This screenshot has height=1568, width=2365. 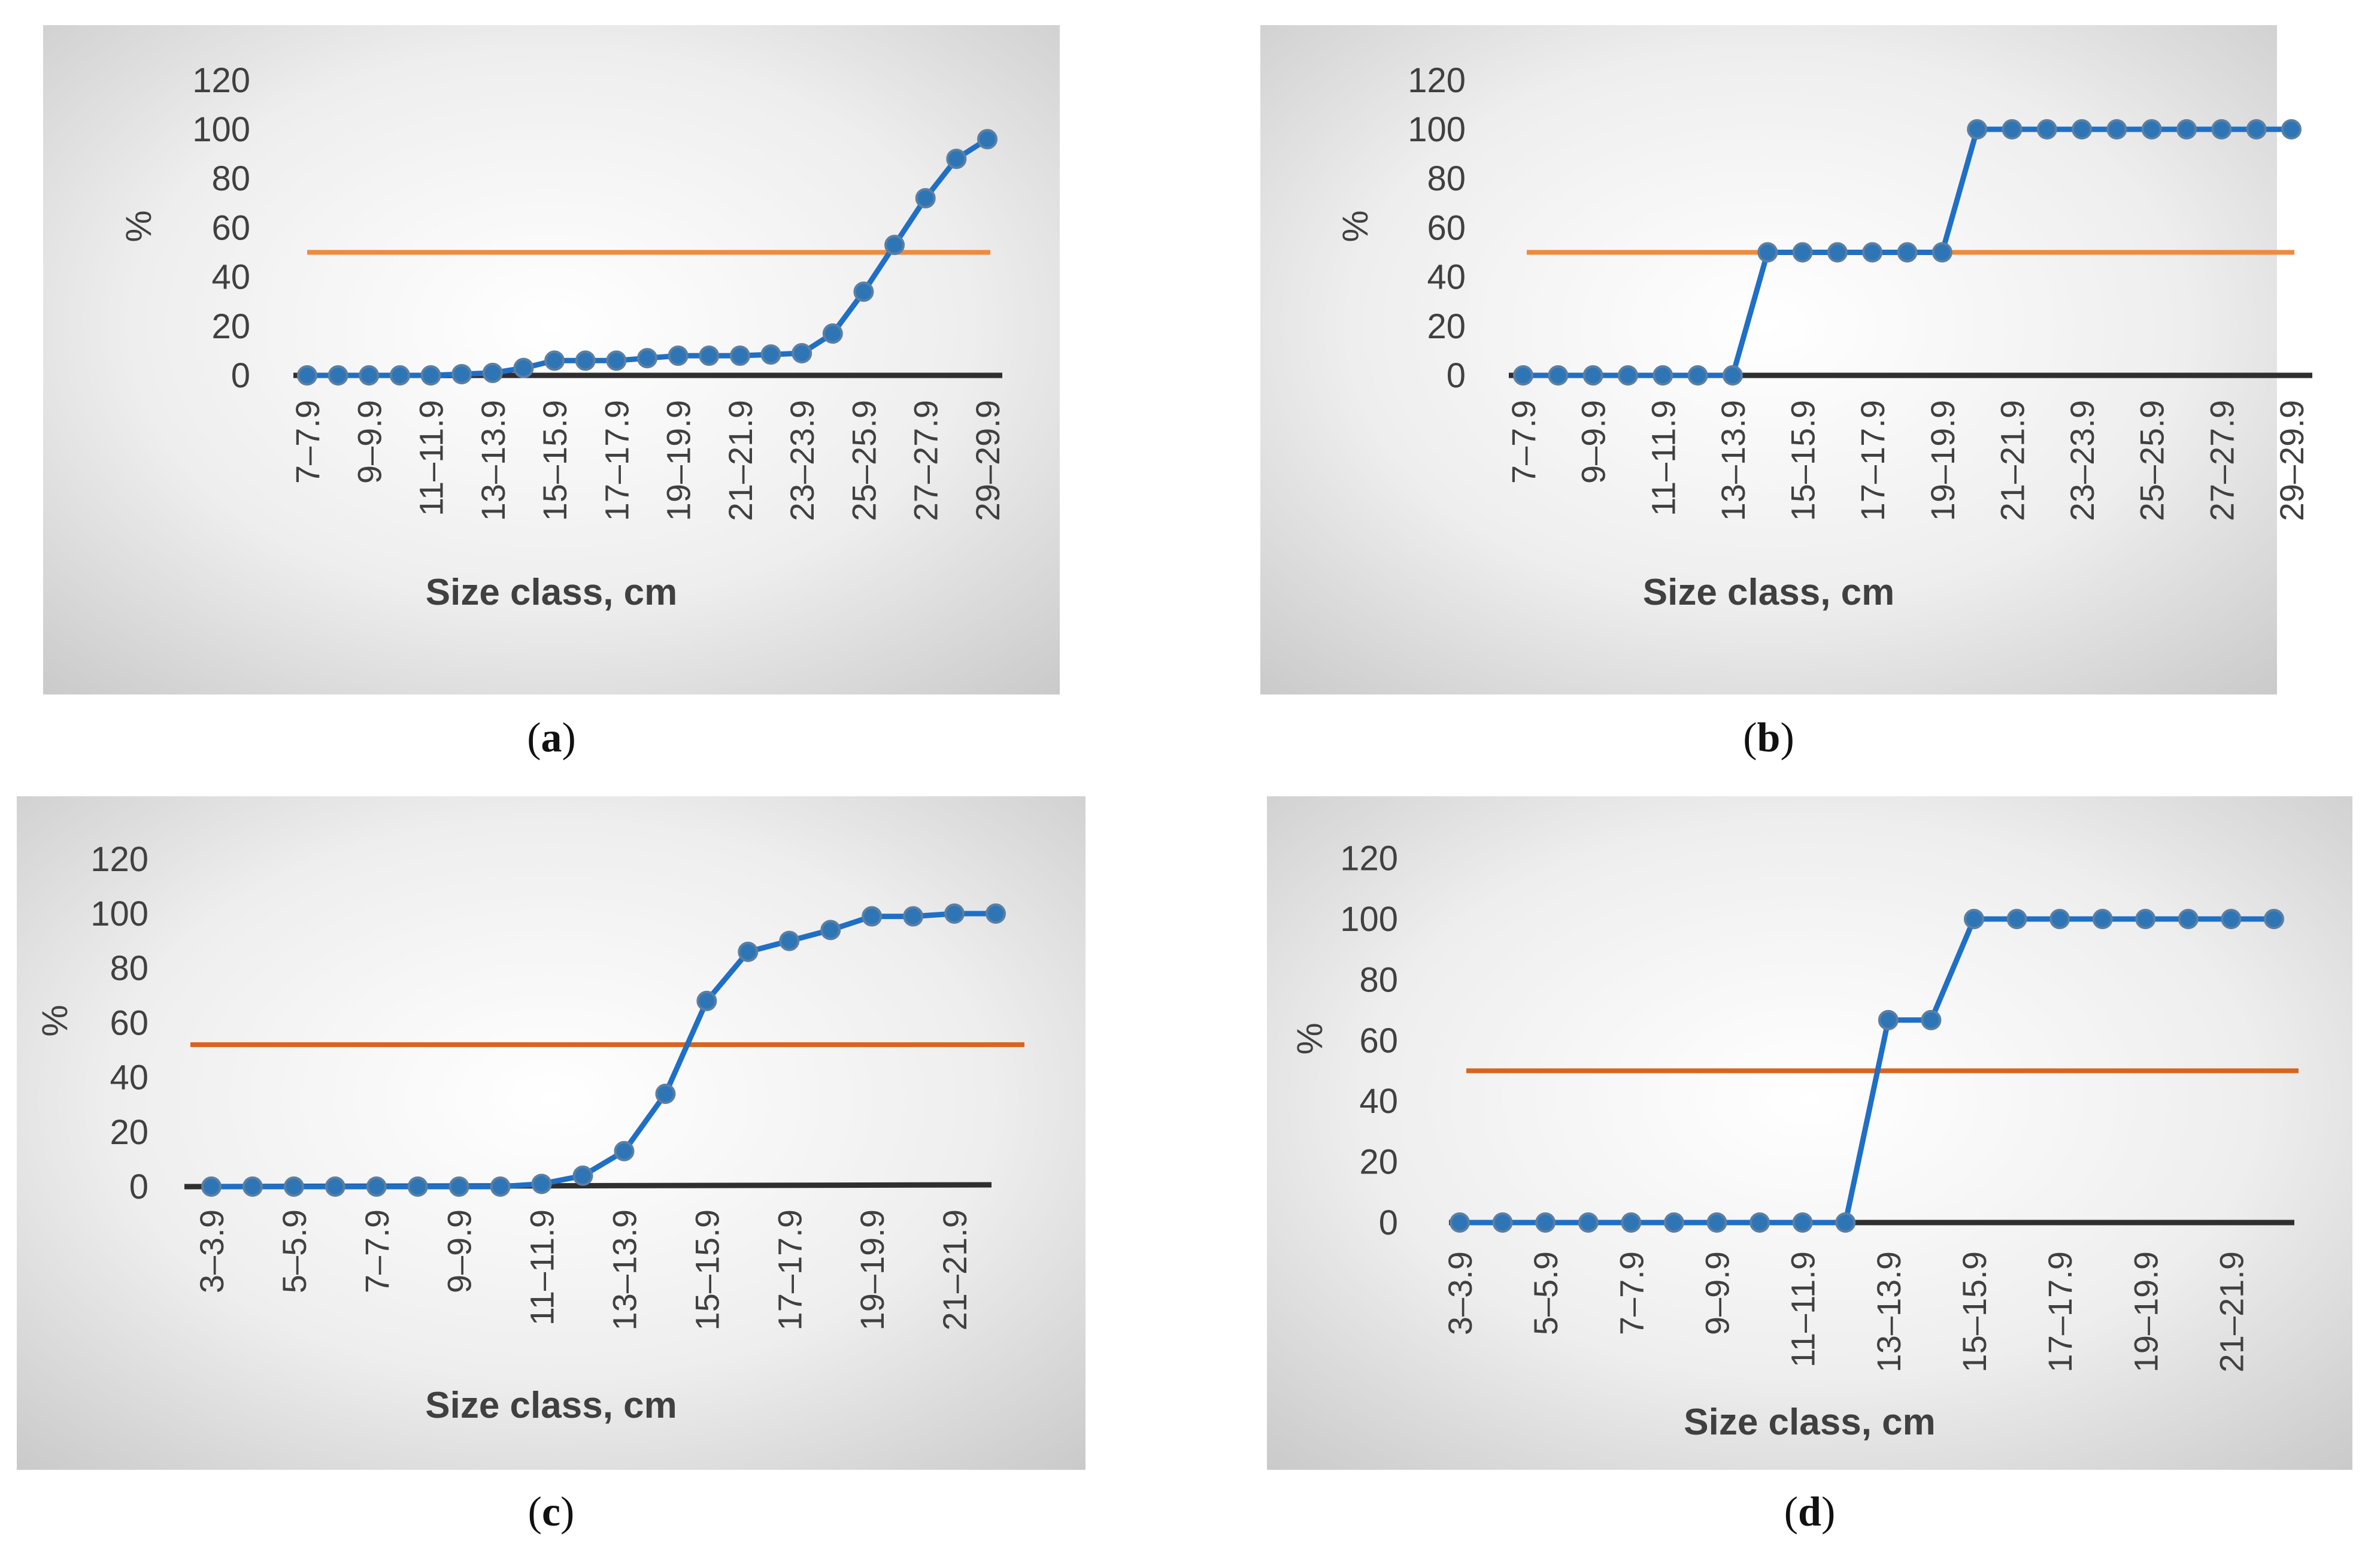 What do you see at coordinates (551, 1512) in the screenshot?
I see `panel-label: (c)` at bounding box center [551, 1512].